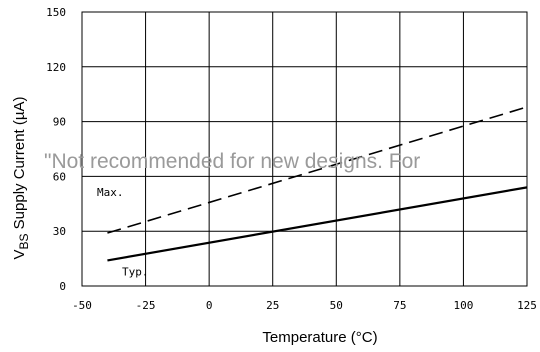  I want to click on x-tick-labels: -50 -25 0 25 50 75 100 125, so click(304, 305).